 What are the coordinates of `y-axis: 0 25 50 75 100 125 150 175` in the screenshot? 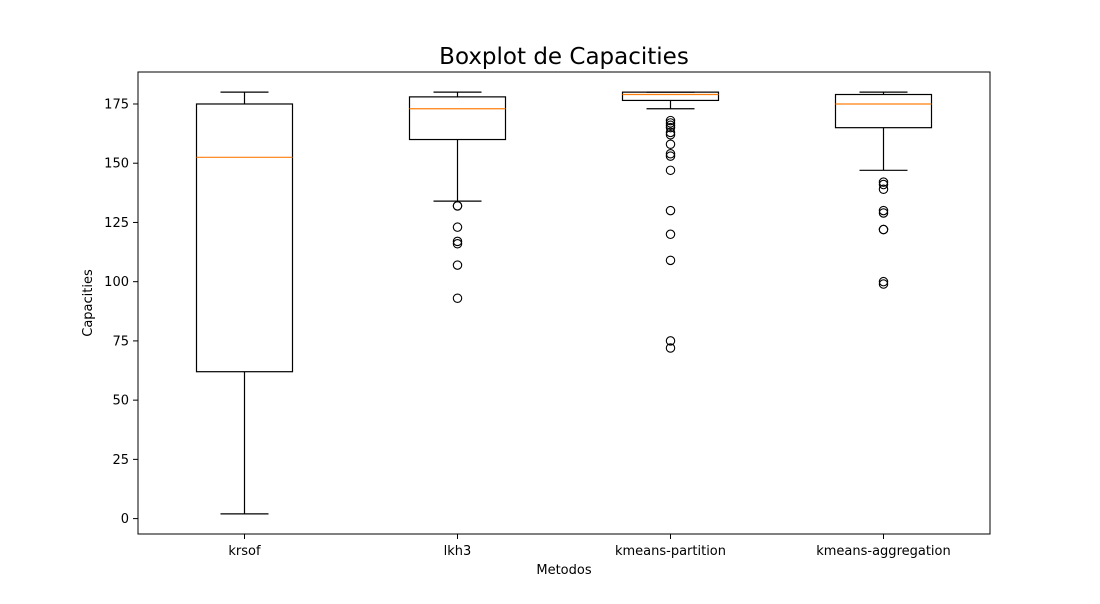 It's located at (121, 312).